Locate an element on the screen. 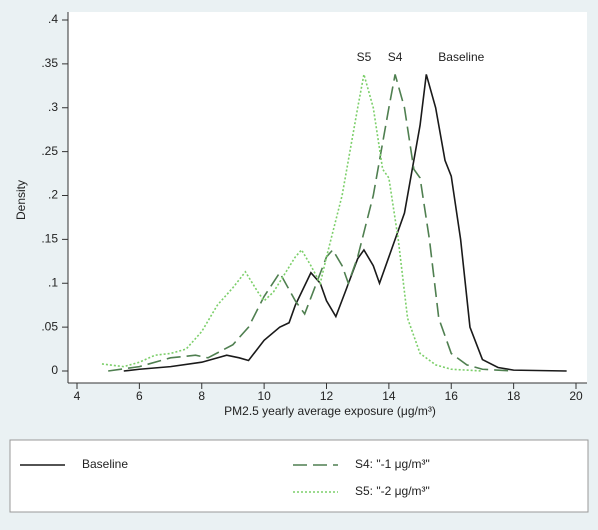 Image resolution: width=598 pixels, height=530 pixels. legend-box is located at coordinates (299, 476).